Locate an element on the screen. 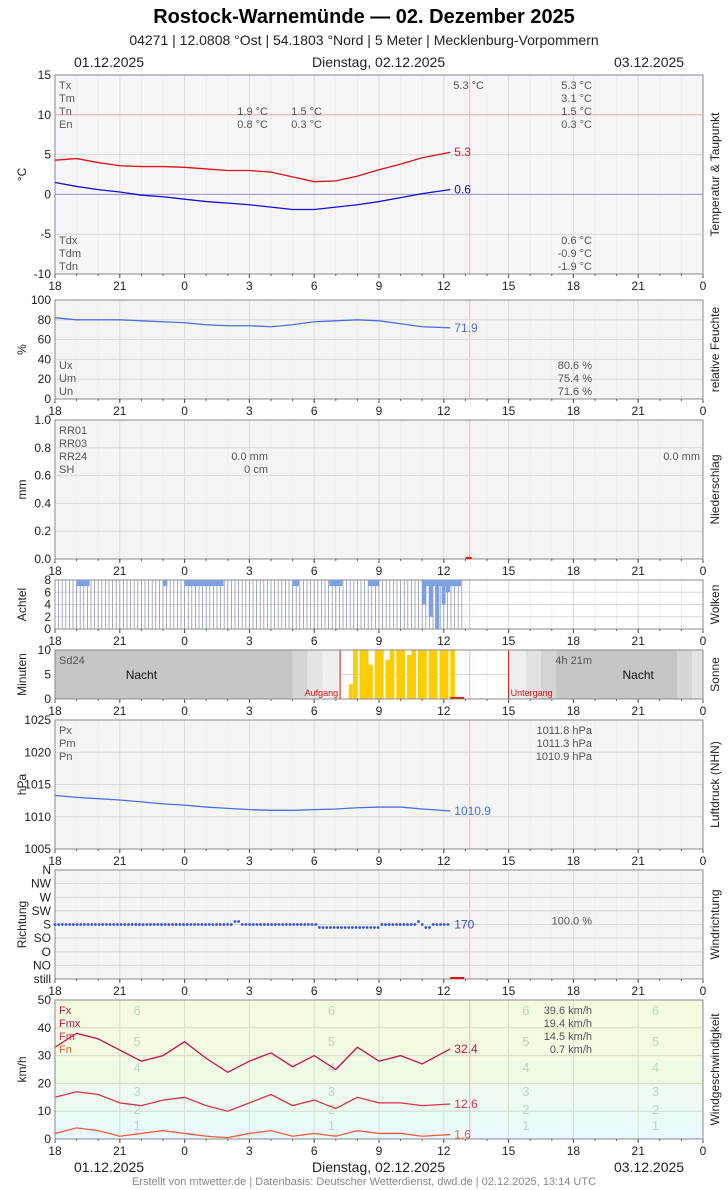  annot-right-bottom-temp: 0.6 °C is located at coordinates (576, 241).